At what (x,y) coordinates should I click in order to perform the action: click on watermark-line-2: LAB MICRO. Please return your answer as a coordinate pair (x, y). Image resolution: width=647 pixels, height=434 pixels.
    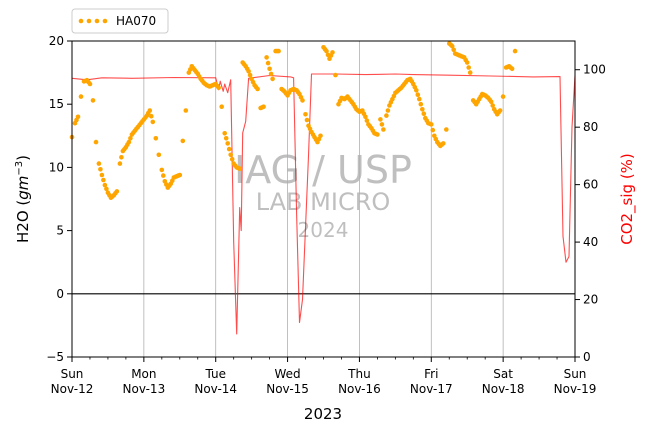
    Looking at the image, I should click on (323, 202).